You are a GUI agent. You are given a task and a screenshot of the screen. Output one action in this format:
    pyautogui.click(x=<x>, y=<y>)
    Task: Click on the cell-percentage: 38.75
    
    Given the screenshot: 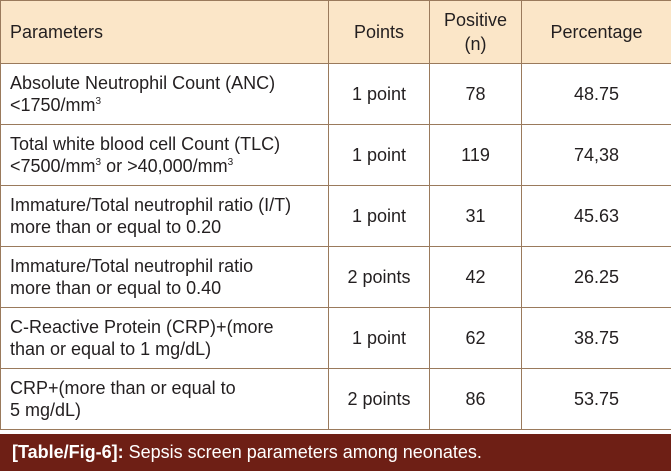 What is the action you would take?
    pyautogui.click(x=596, y=338)
    